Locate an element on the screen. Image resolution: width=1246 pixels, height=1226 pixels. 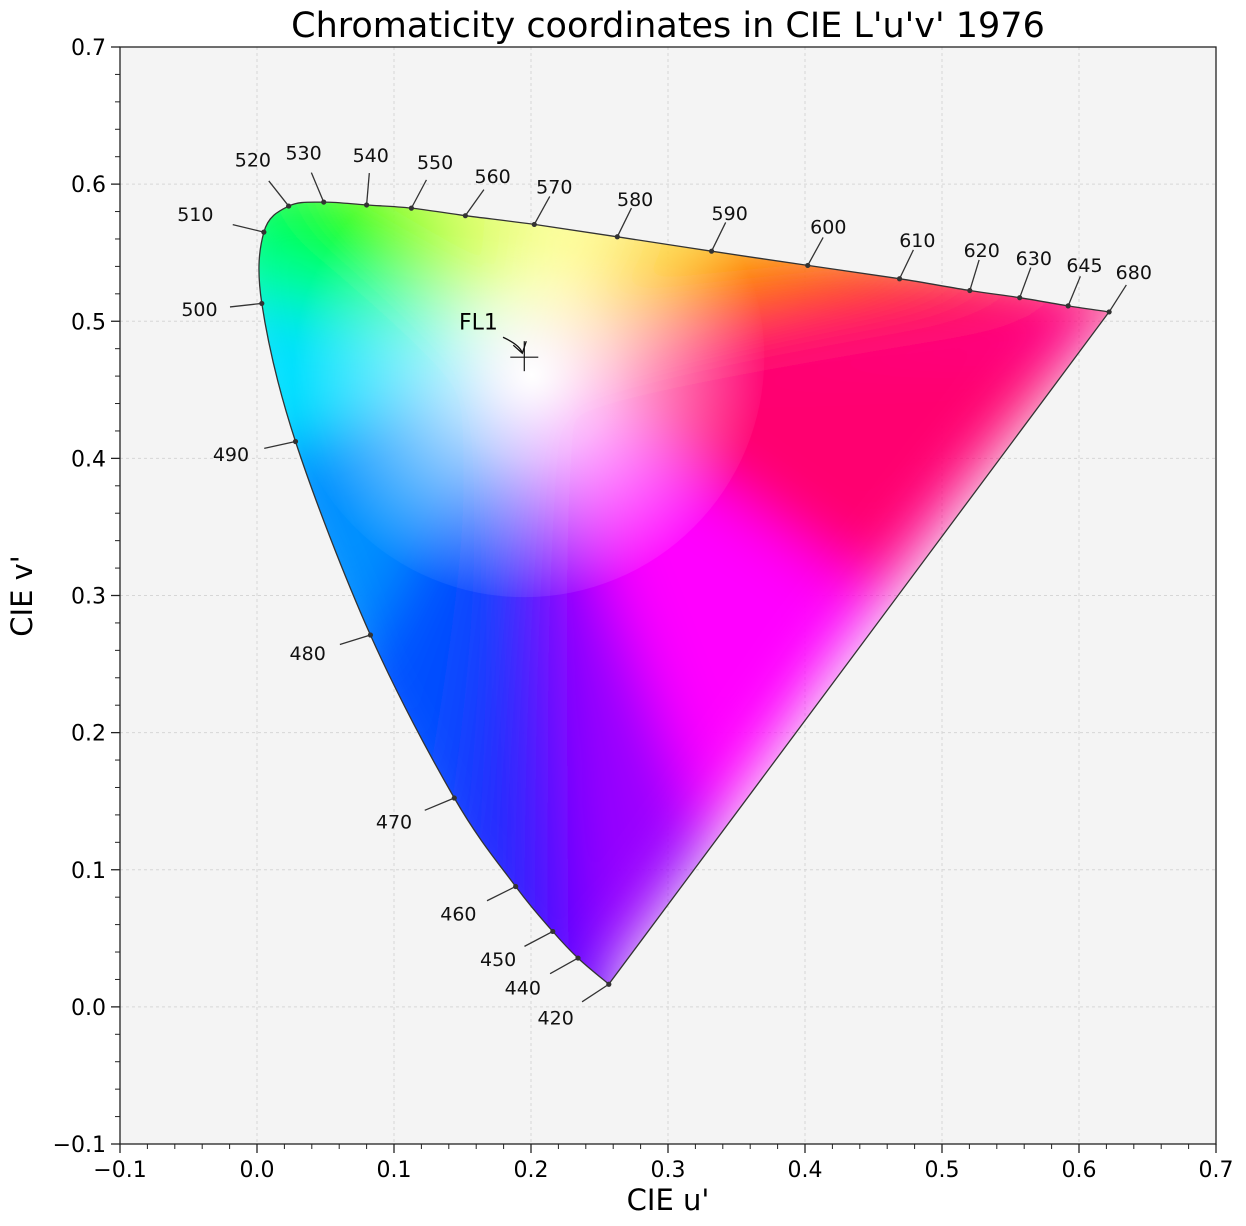
y-tick-label: 0.7 is located at coordinates (88, 48).